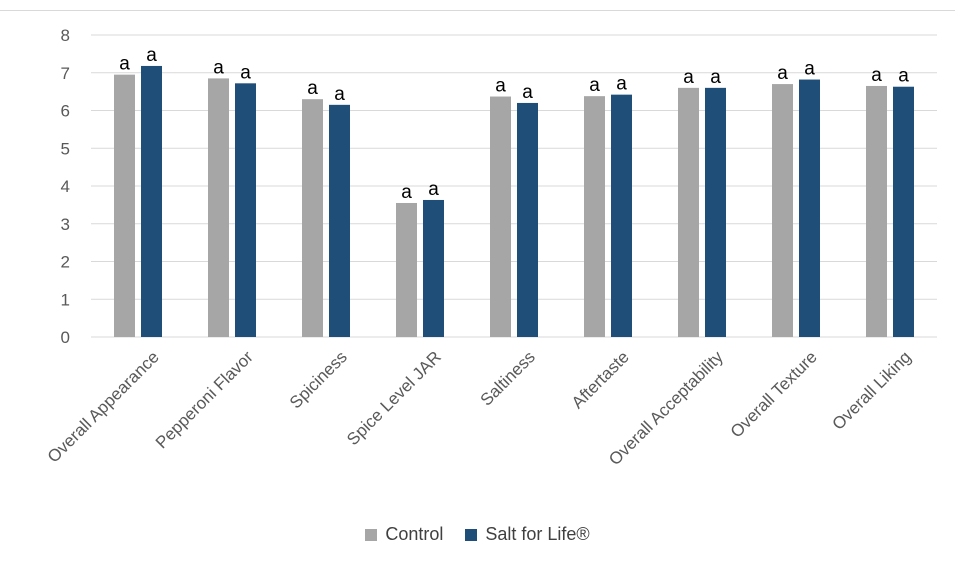 The image size is (955, 564). Describe the element at coordinates (477, 10) in the screenshot. I see `top-border` at that location.